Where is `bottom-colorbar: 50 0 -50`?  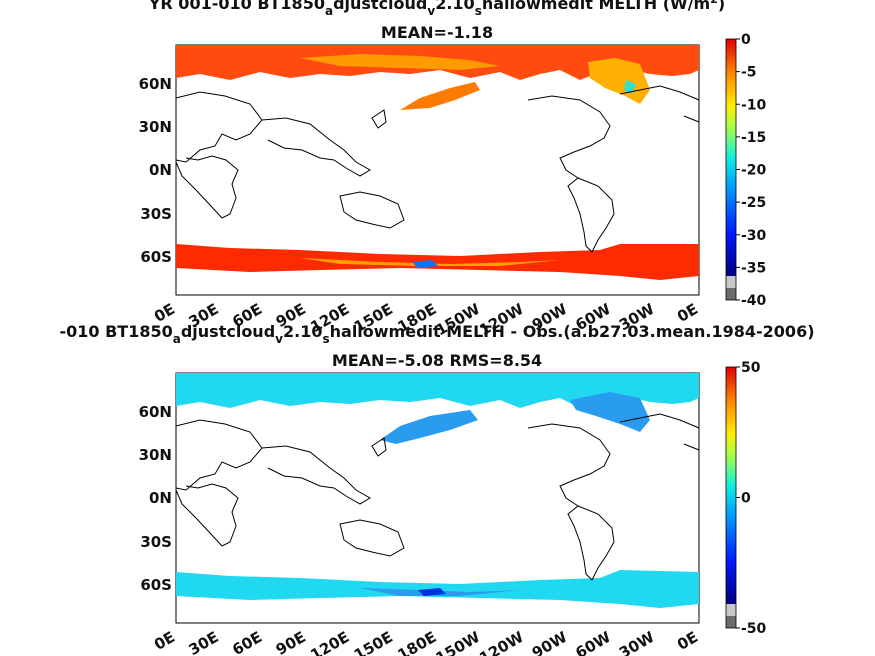
bottom-colorbar: 50 0 -50 is located at coordinates (746, 498).